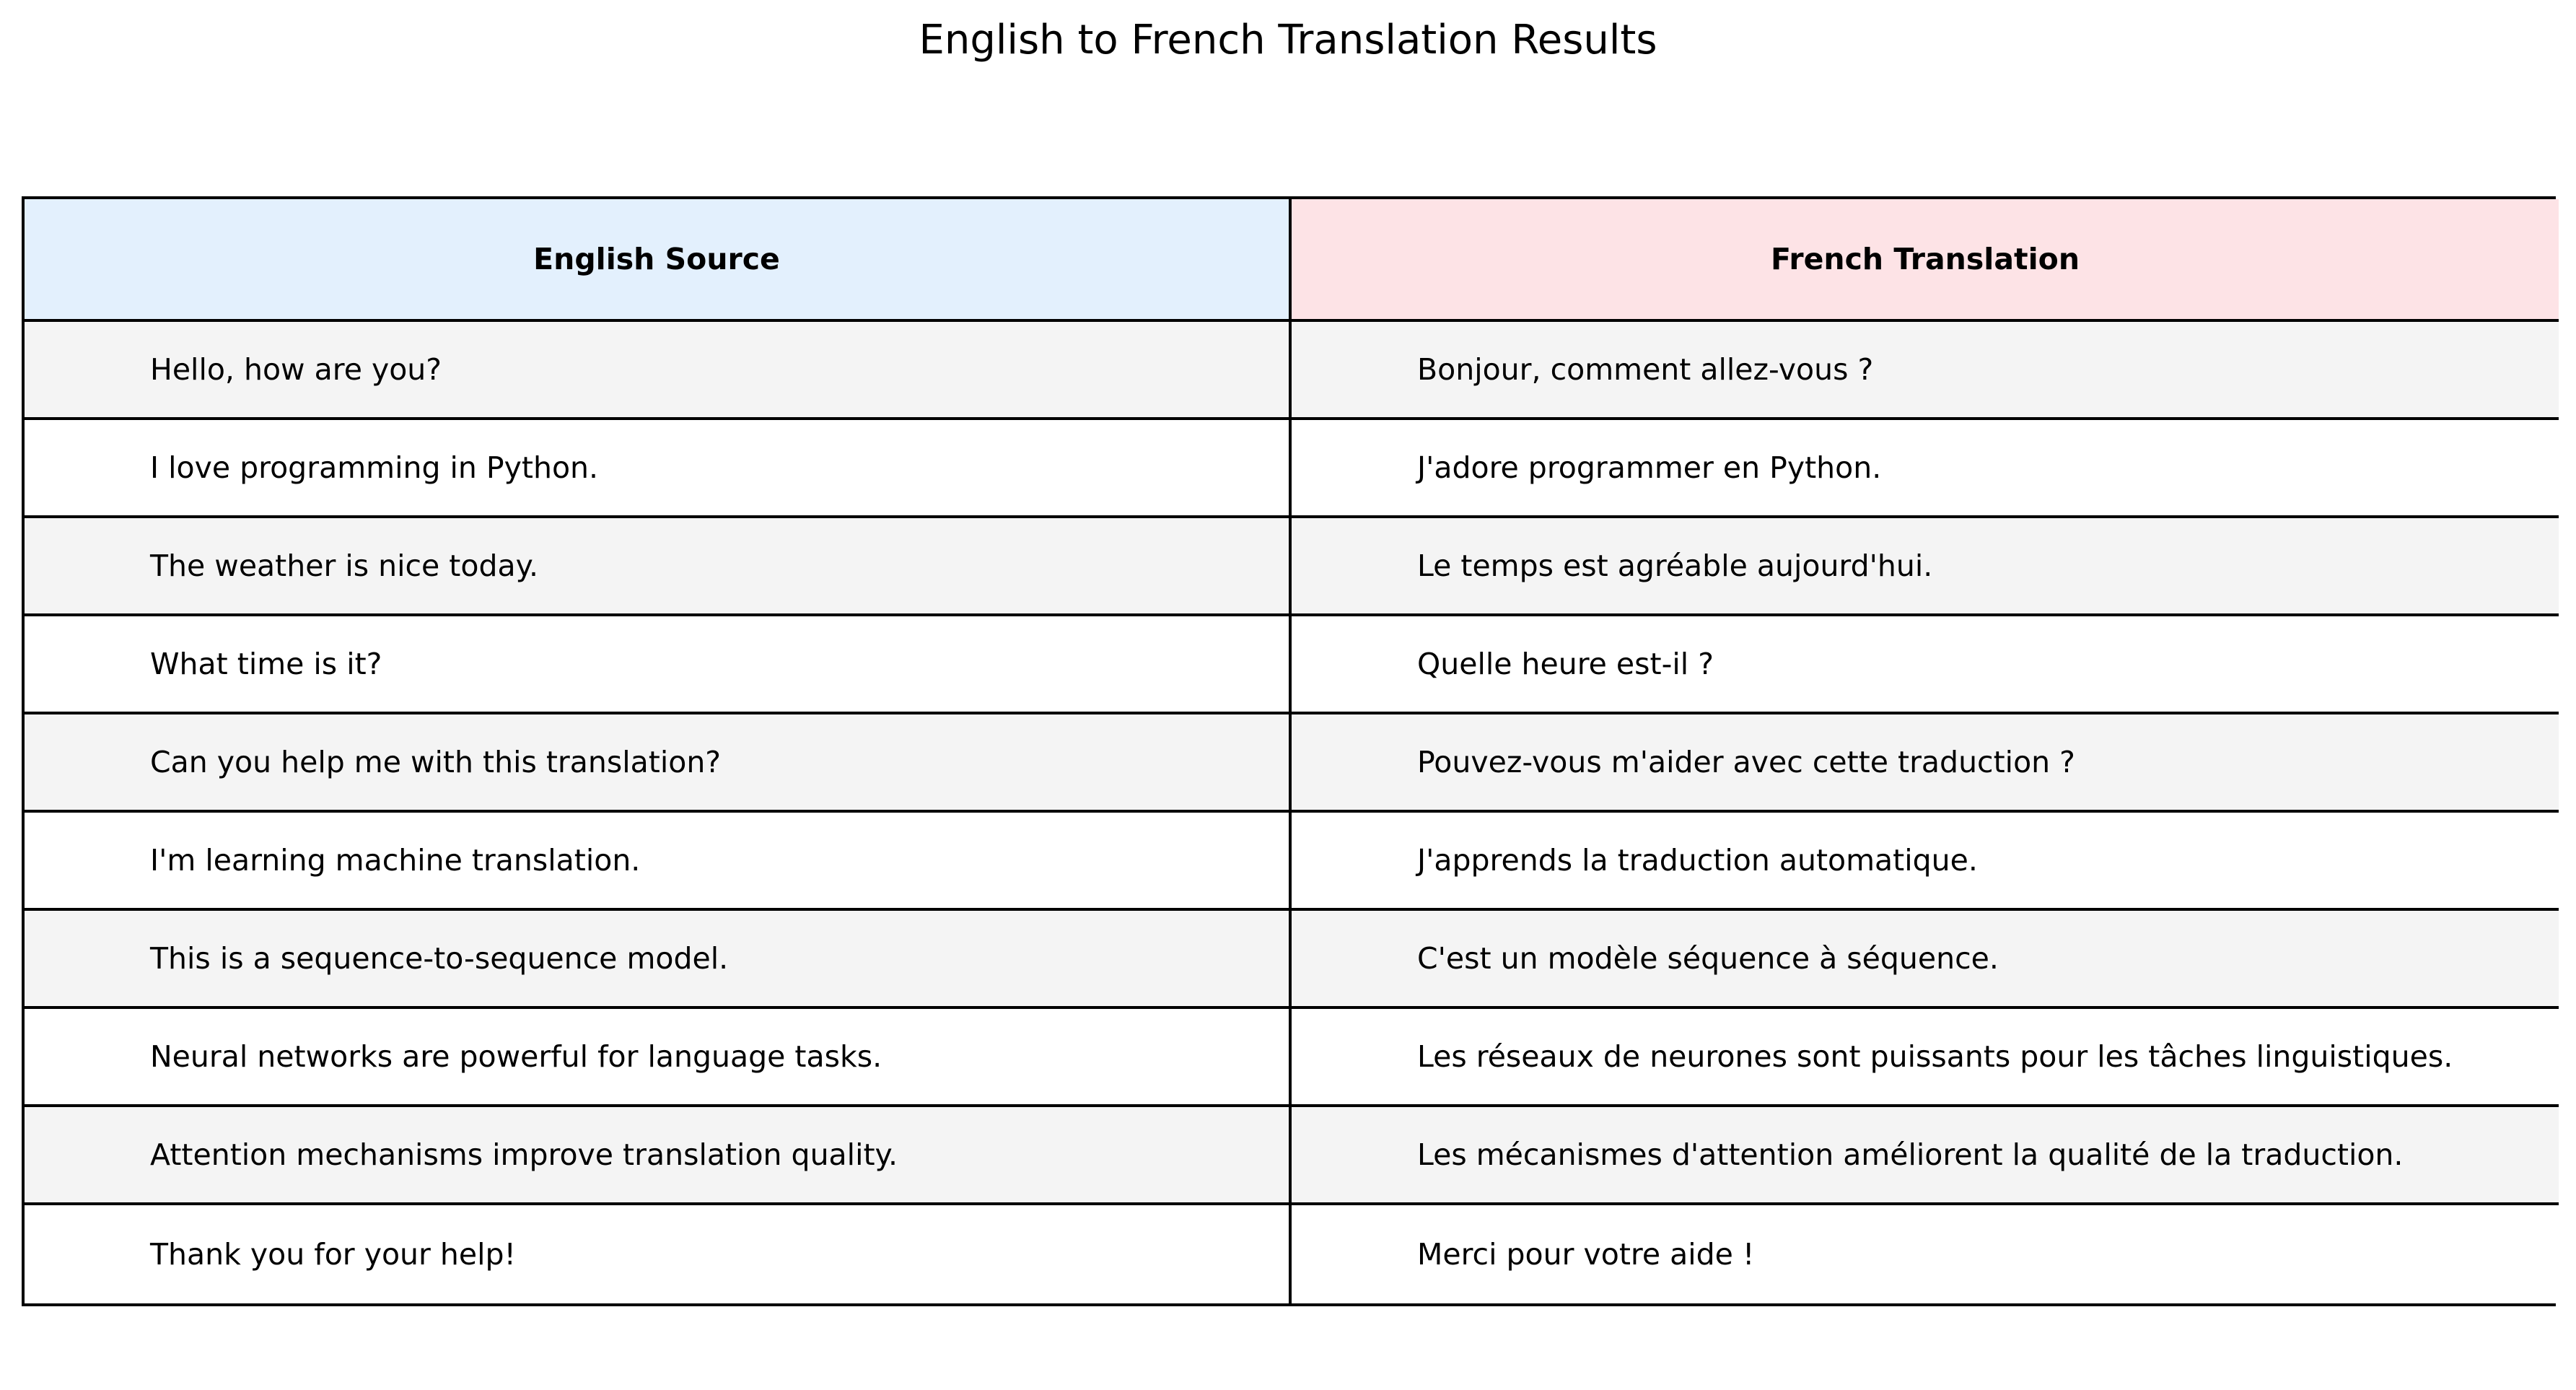 The width and height of the screenshot is (2576, 1390). Describe the element at coordinates (1925, 862) in the screenshot. I see `french-translation-cell: J'apprends la traduction automatique.` at that location.